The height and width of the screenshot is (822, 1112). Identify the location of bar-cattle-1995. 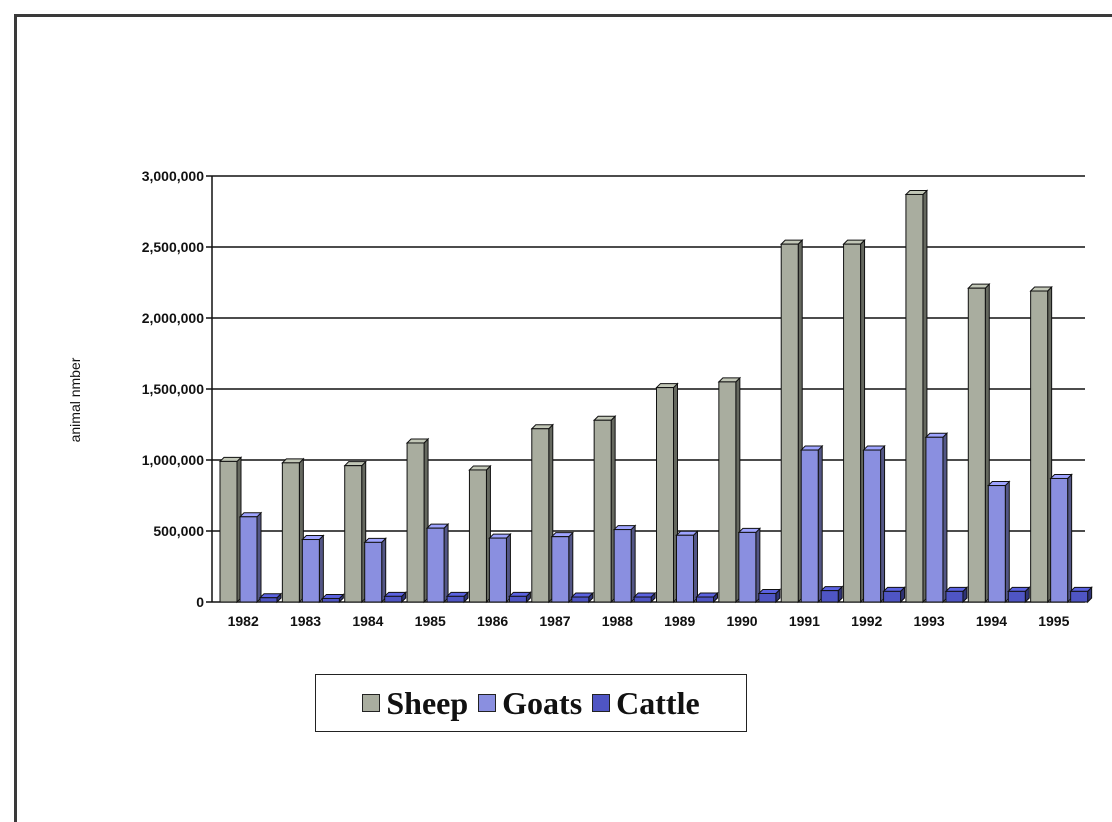
(1081, 595).